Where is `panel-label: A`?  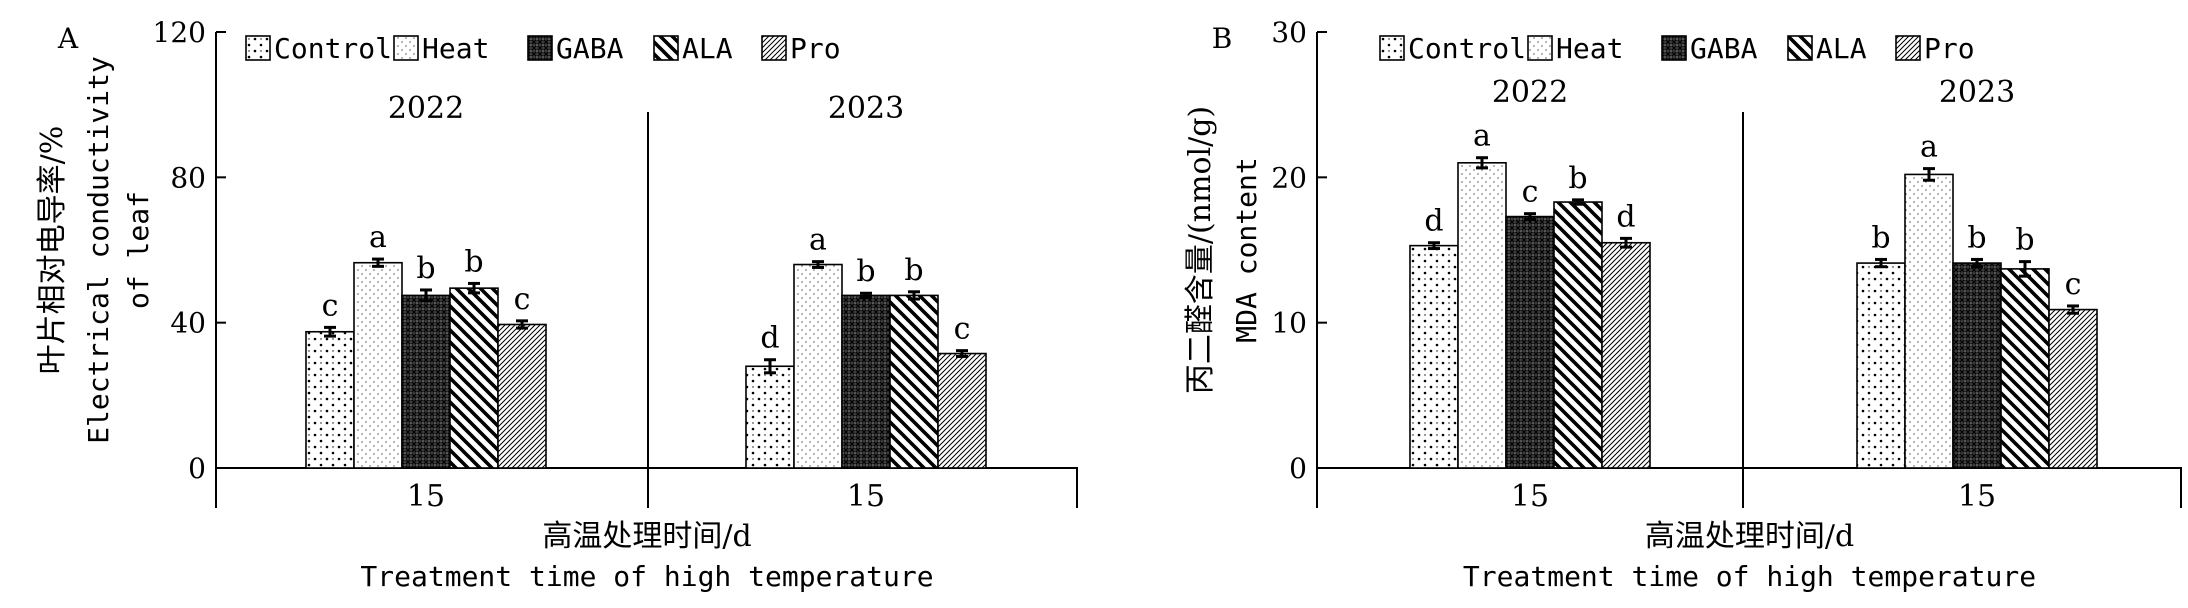 panel-label: A is located at coordinates (68, 38).